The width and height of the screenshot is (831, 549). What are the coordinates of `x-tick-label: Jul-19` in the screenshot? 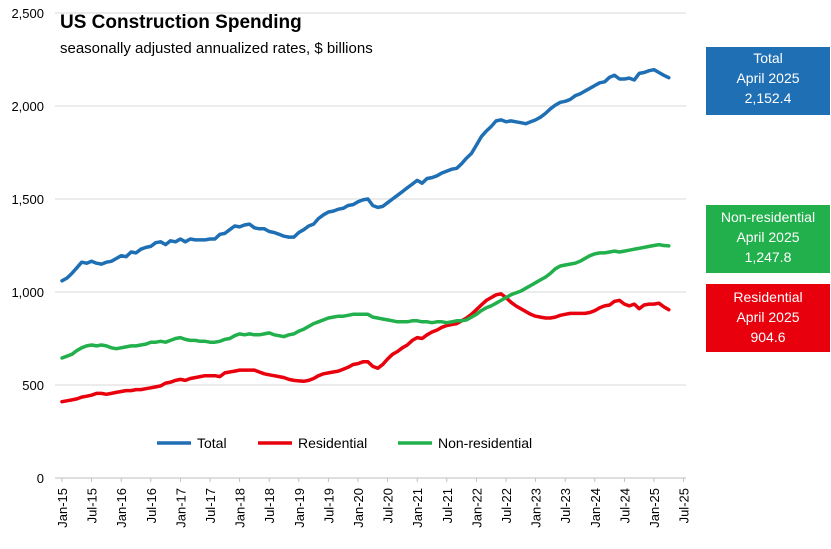 It's located at (328, 505).